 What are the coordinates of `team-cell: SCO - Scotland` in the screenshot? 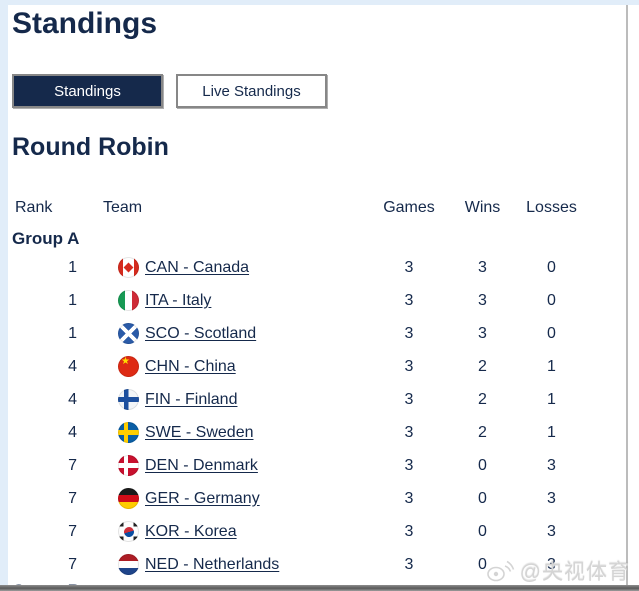 It's located at (224, 333).